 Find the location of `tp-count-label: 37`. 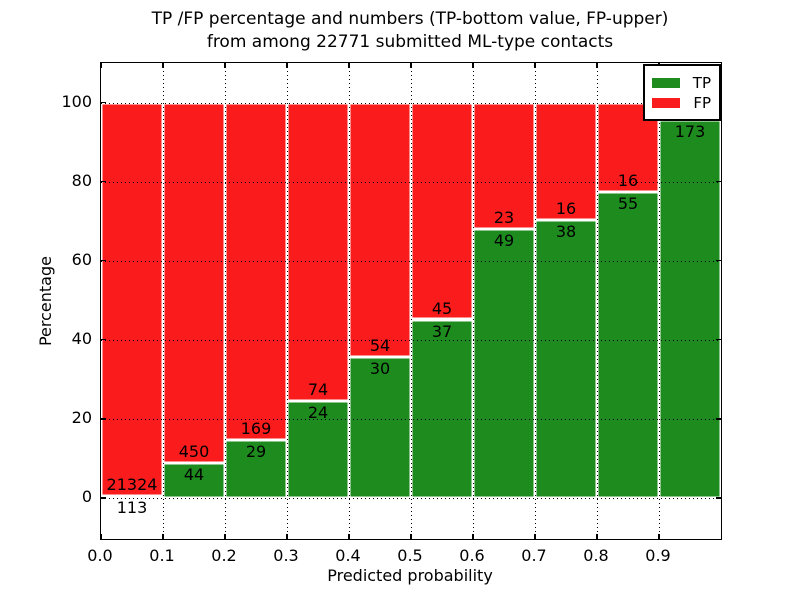

tp-count-label: 37 is located at coordinates (442, 331).